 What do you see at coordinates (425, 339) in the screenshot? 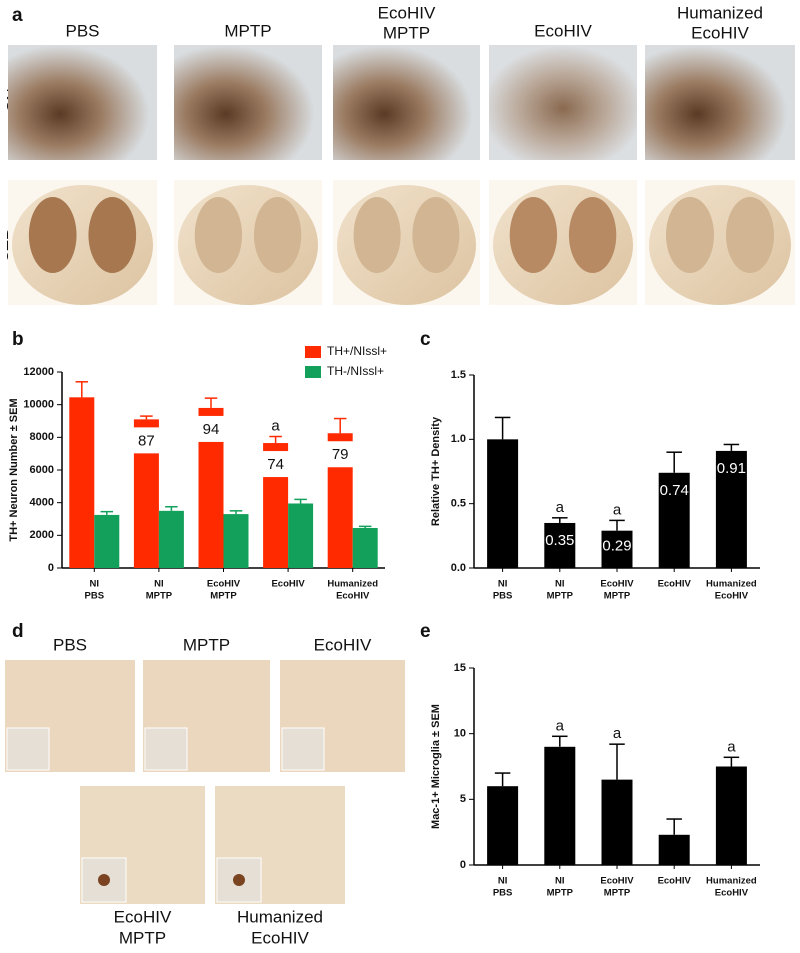
I see `panel-letter: c` at bounding box center [425, 339].